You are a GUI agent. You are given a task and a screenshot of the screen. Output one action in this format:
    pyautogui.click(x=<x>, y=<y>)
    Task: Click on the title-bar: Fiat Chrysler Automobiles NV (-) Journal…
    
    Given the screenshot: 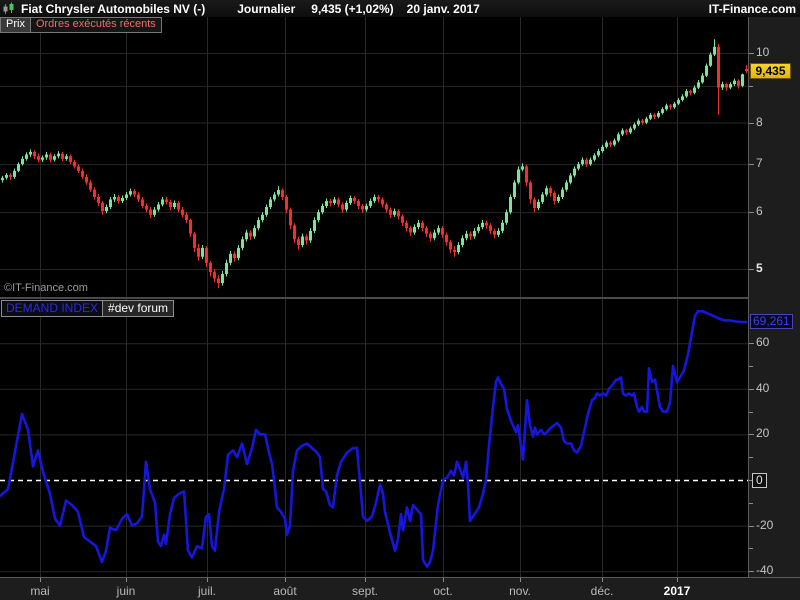 What is the action you would take?
    pyautogui.click(x=400, y=8)
    